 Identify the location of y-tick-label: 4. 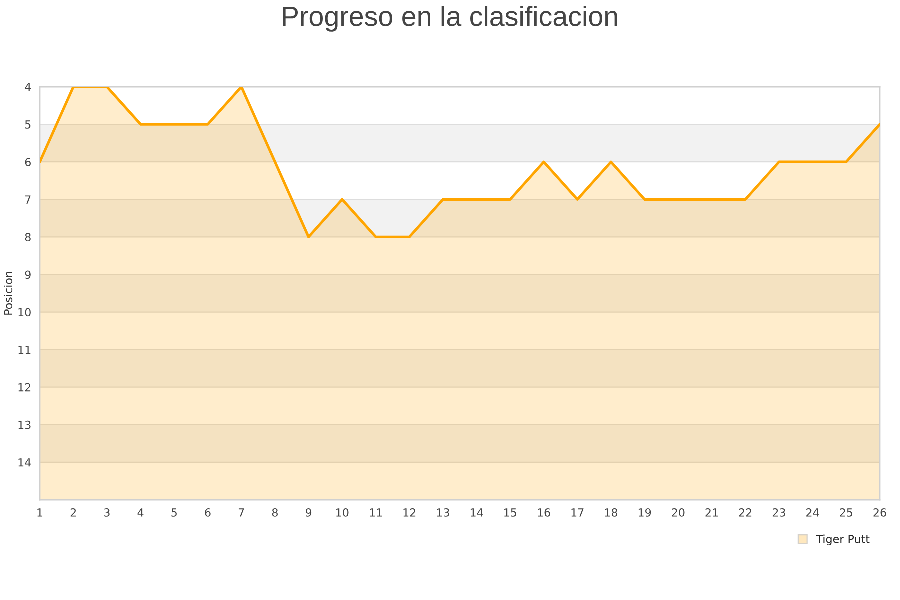
(28, 87).